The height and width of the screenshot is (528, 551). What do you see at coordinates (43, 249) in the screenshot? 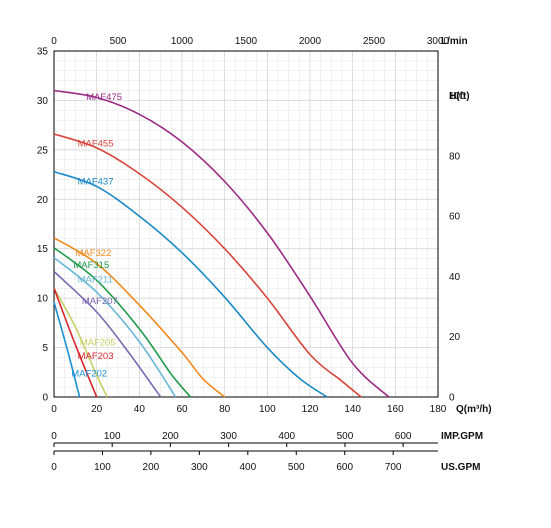
I see `y-tick-label: 15` at bounding box center [43, 249].